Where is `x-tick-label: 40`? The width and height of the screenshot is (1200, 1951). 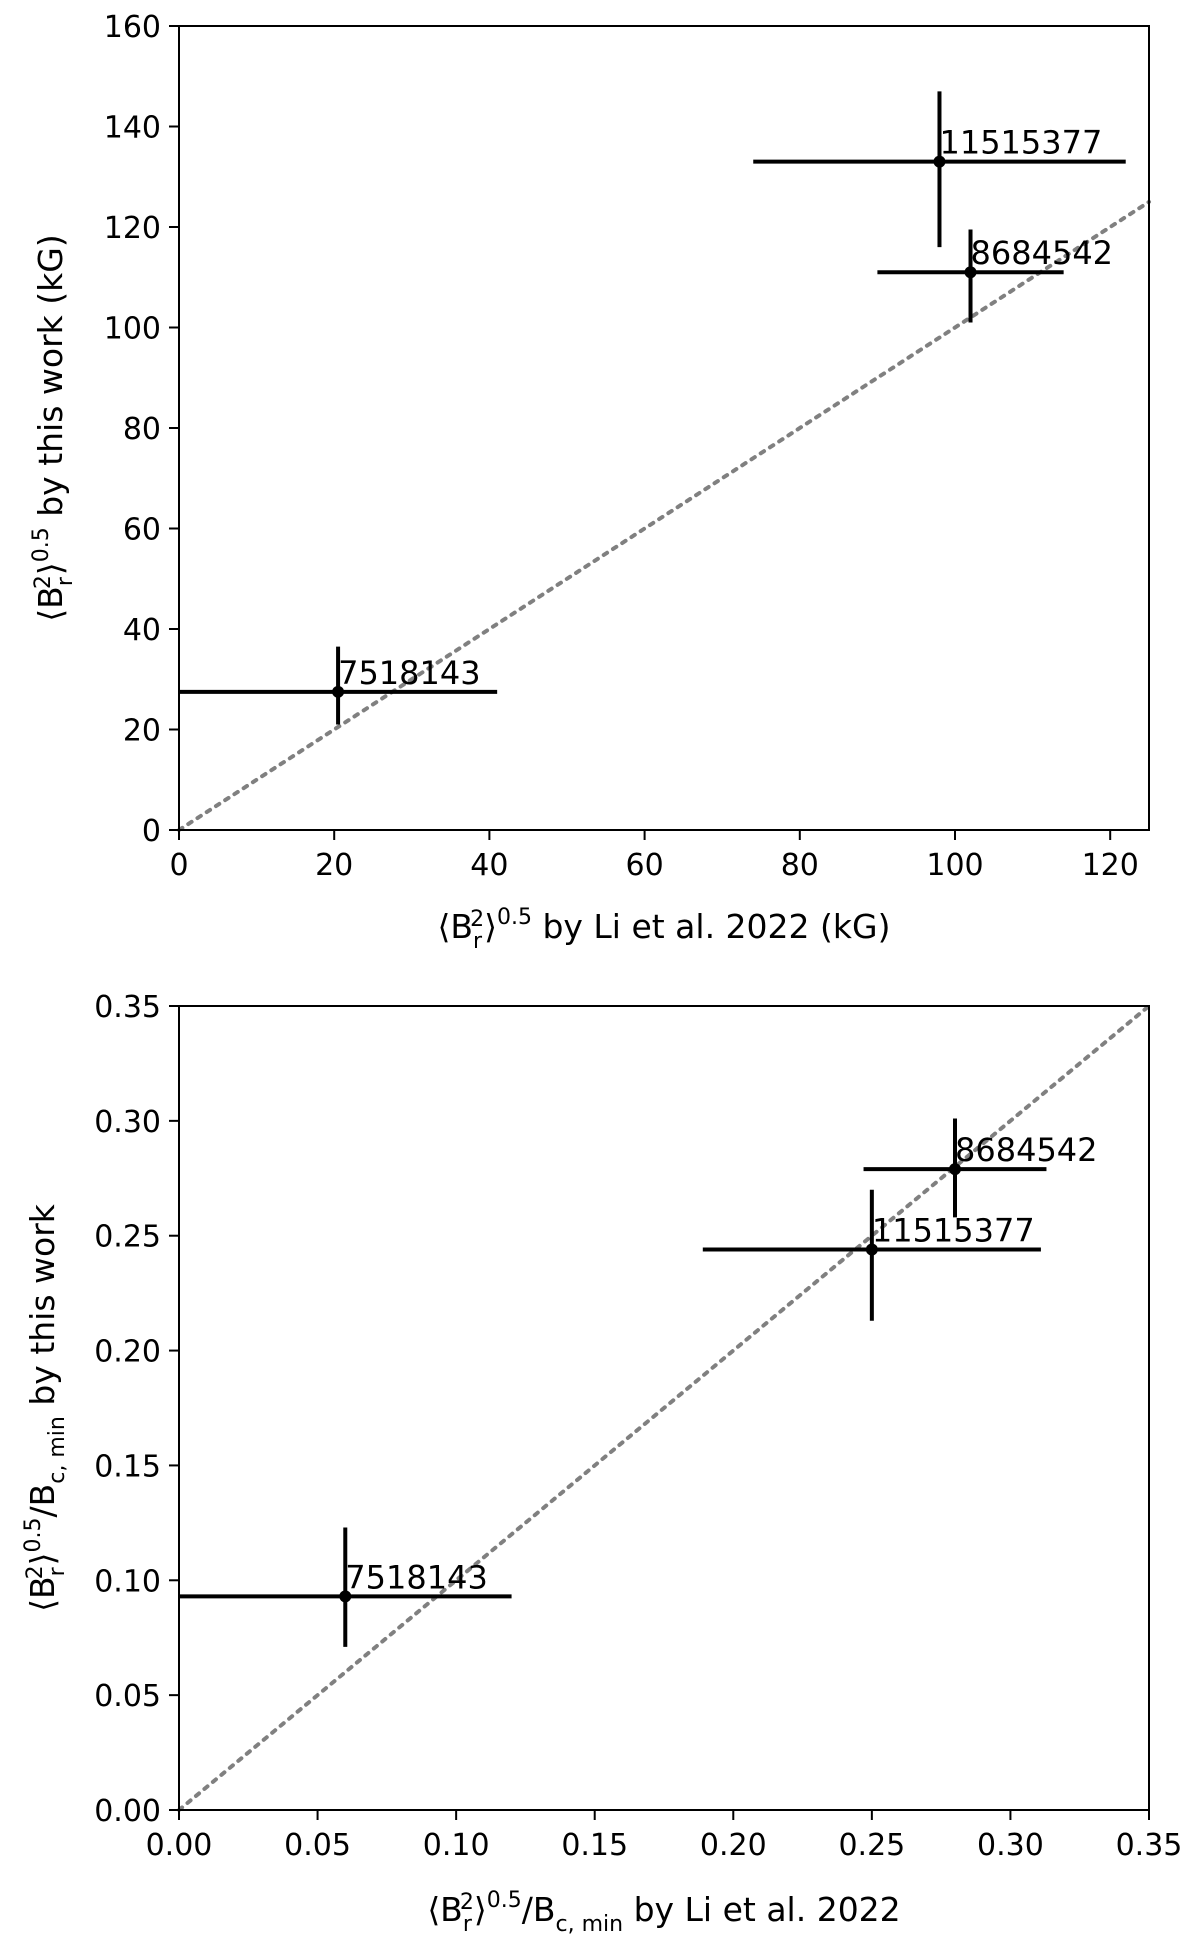 x-tick-label: 40 is located at coordinates (489, 865).